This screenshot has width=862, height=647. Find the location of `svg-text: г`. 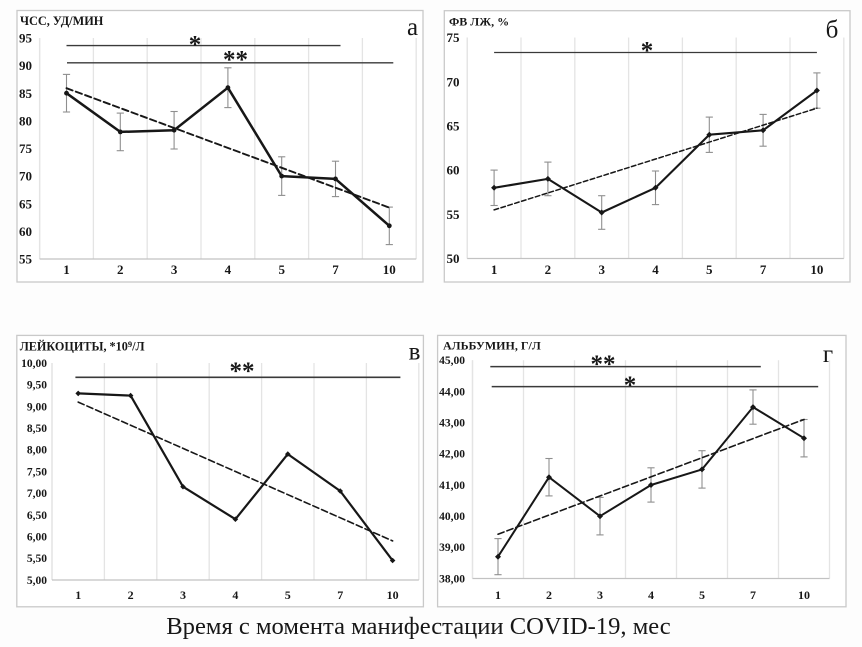

svg-text: г is located at coordinates (828, 354).